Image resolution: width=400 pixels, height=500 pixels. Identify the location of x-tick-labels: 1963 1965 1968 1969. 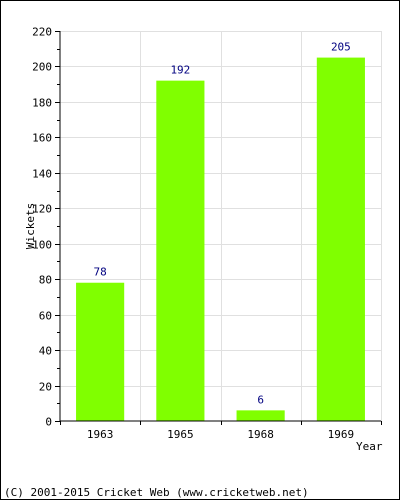
(220, 434).